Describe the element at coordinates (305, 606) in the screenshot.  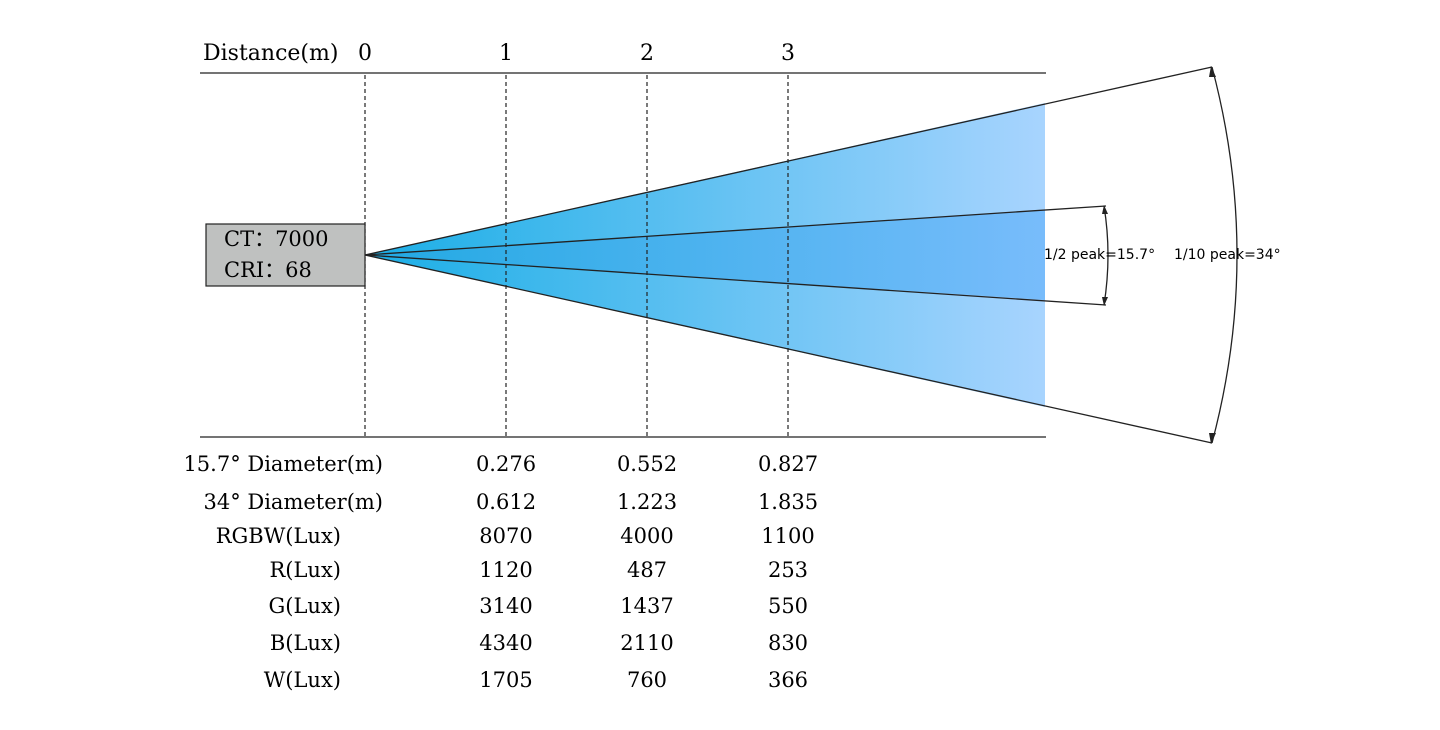
I see `row-label-g-lux: G(Lux)` at that location.